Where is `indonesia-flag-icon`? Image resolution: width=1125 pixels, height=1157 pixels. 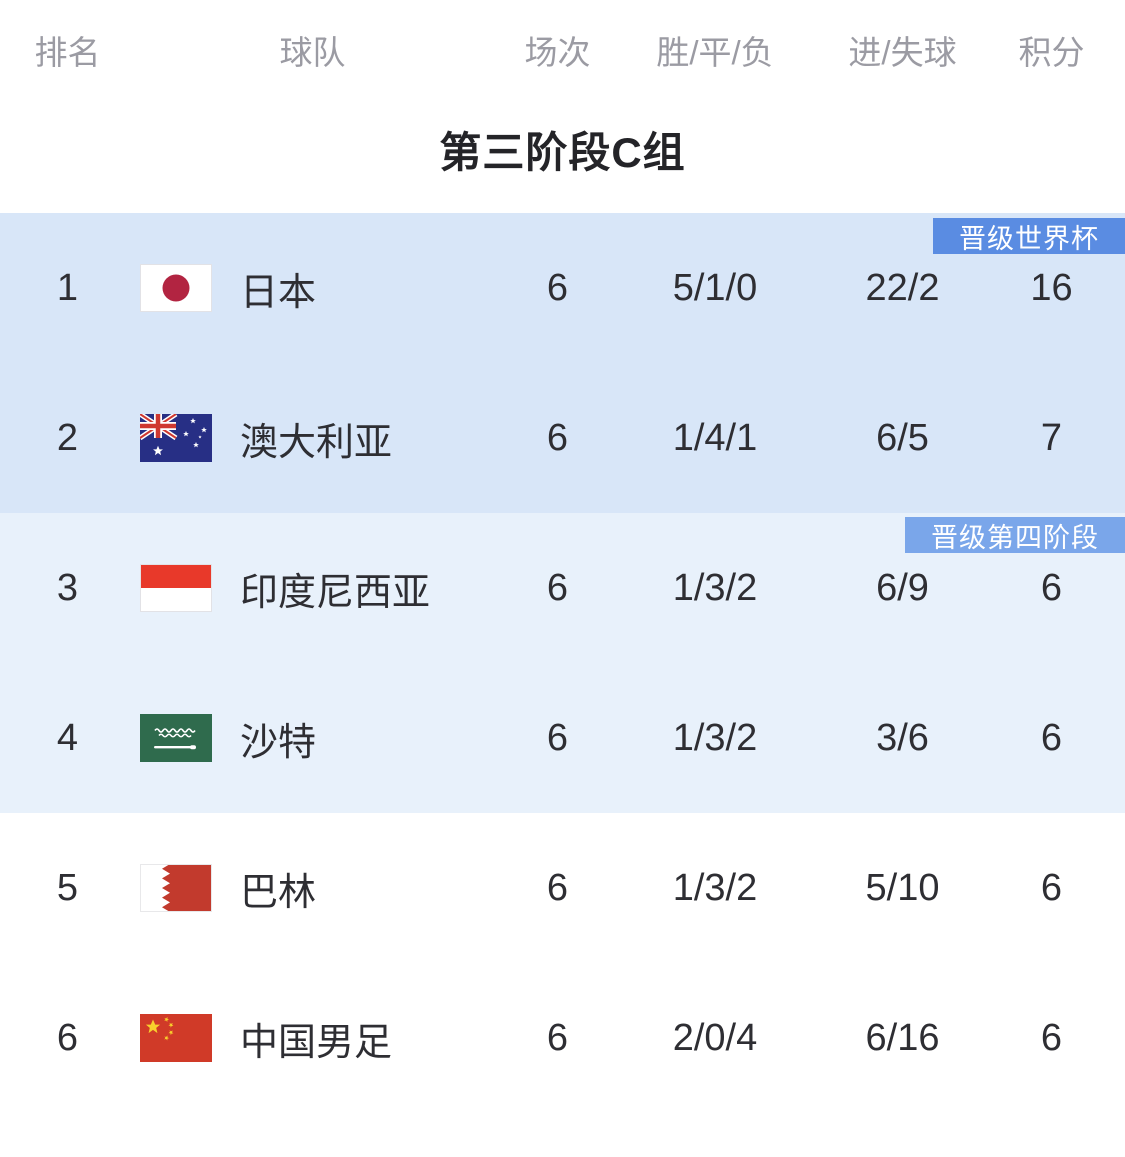 indonesia-flag-icon is located at coordinates (187, 588).